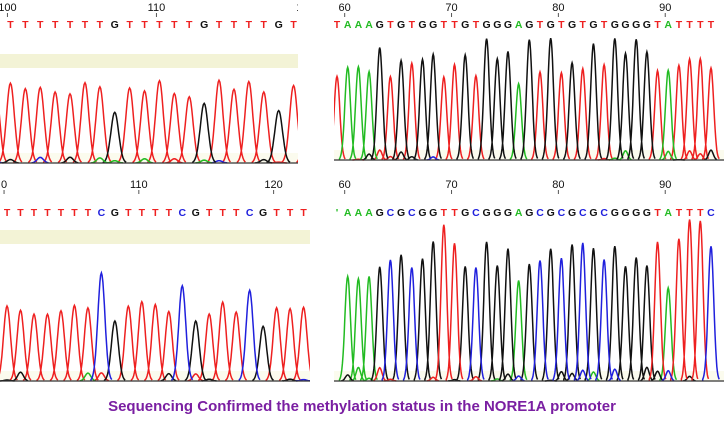 This screenshot has height=421, width=724. Describe the element at coordinates (149, 61) in the screenshot. I see `highlight-band` at that location.